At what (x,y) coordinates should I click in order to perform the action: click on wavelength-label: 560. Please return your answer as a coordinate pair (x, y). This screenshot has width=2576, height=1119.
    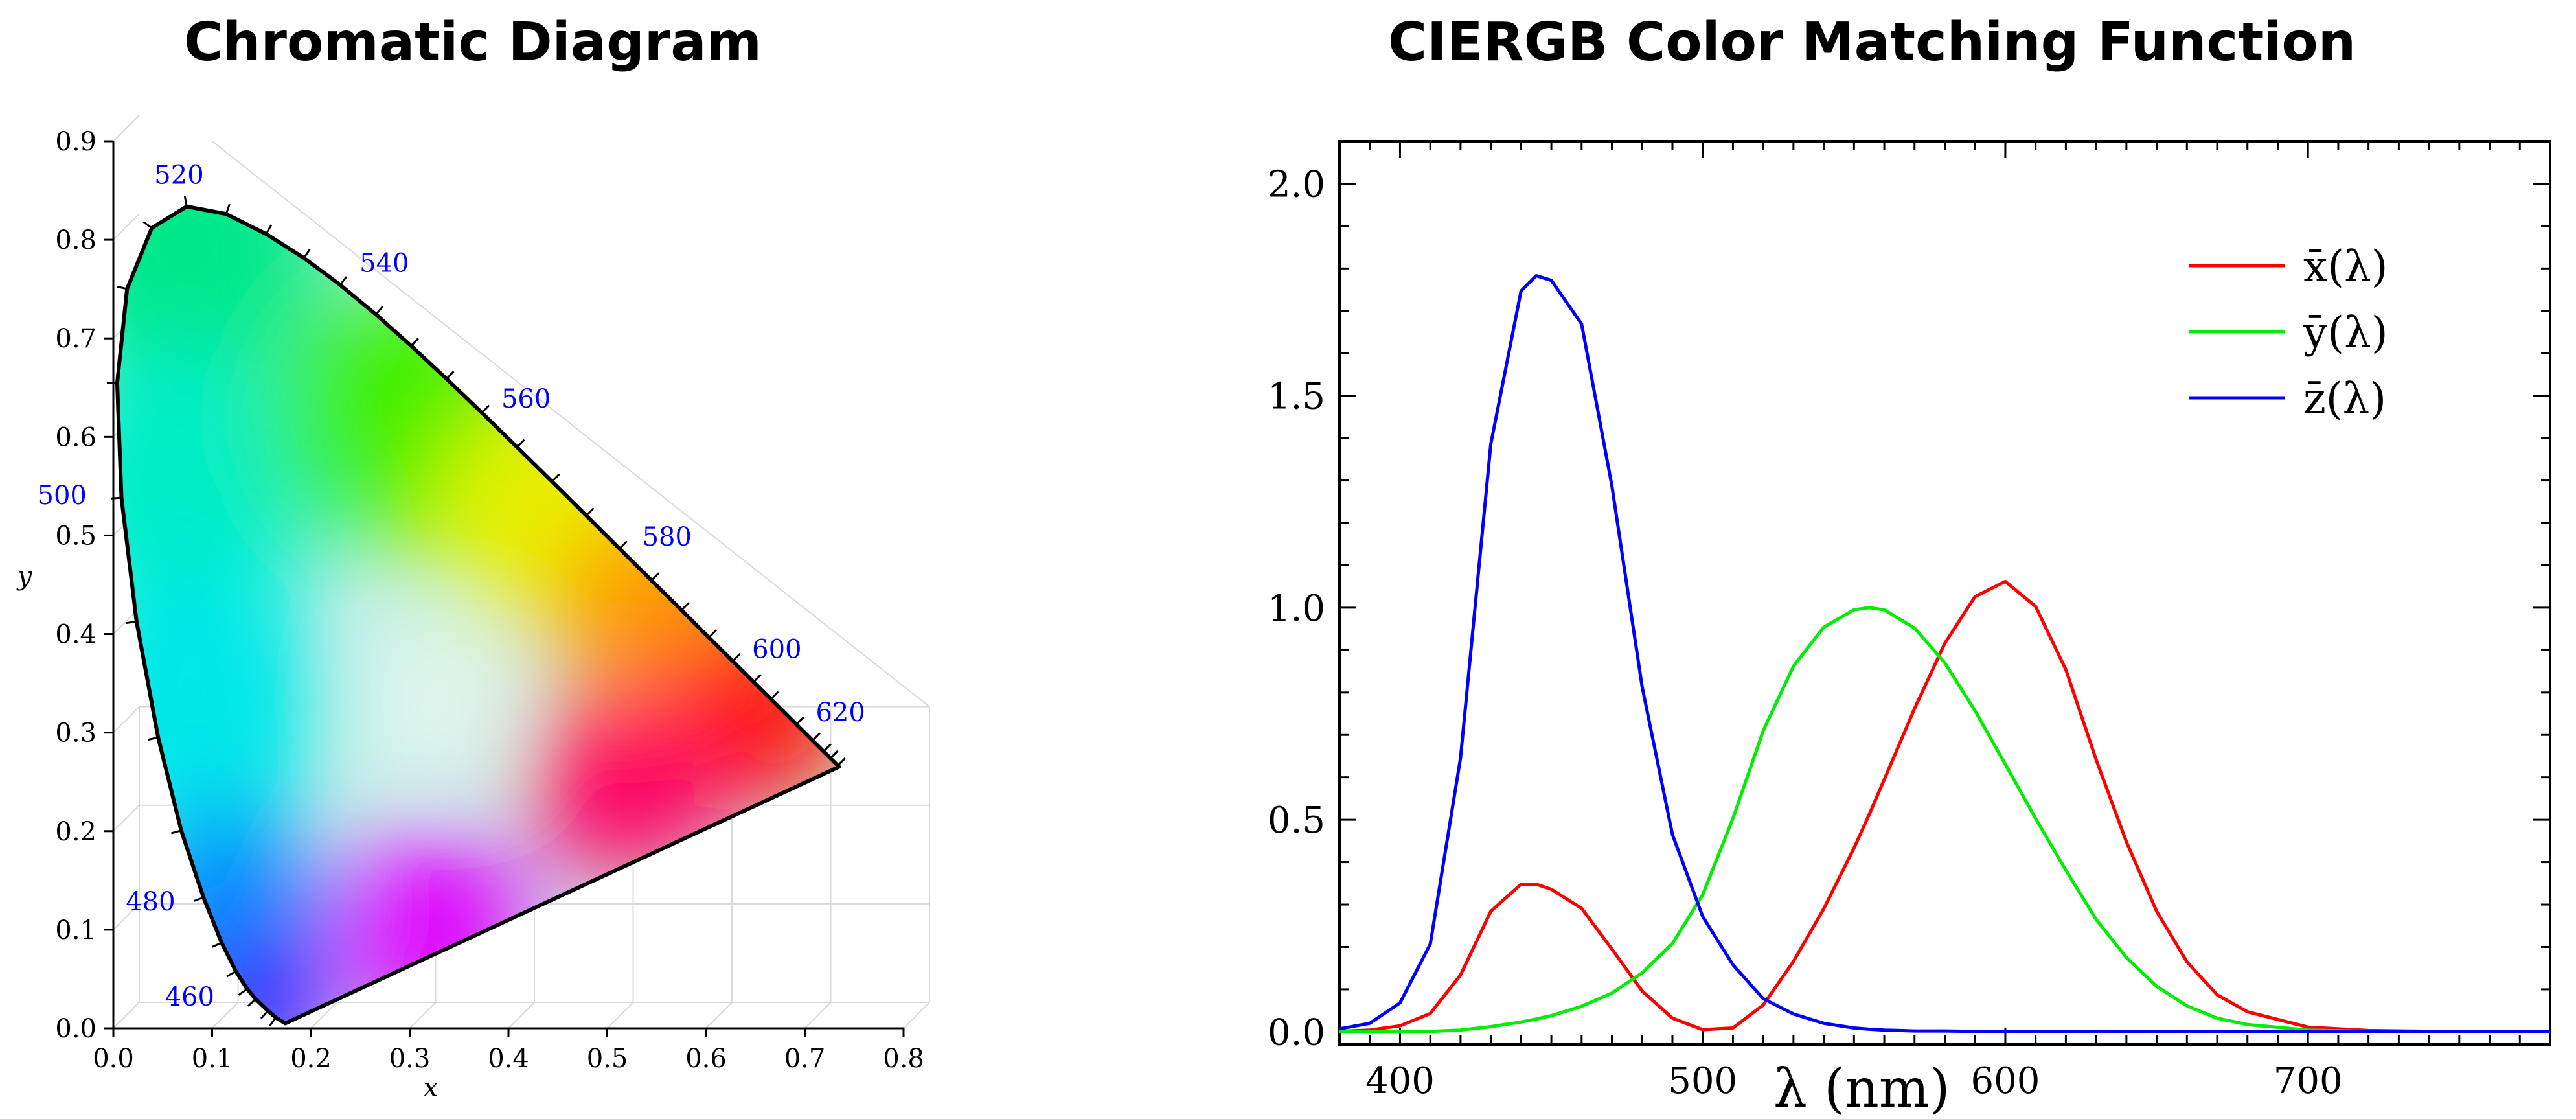
    Looking at the image, I should click on (526, 399).